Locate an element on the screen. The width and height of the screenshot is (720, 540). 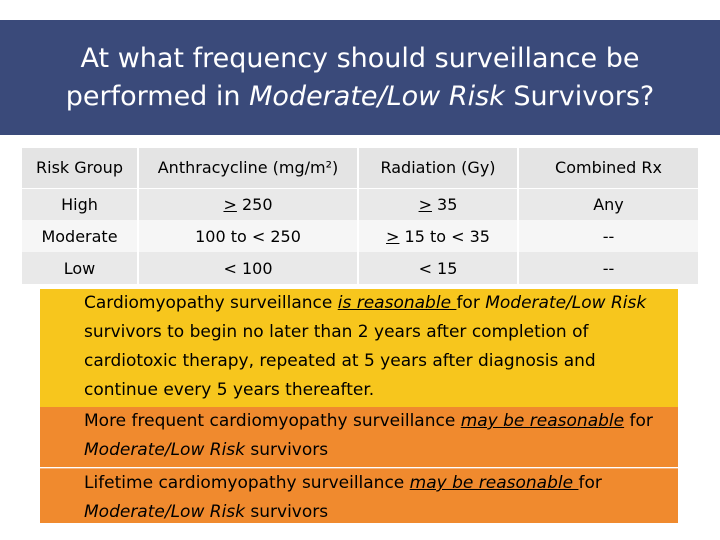
cell-risk-group: Moderate is located at coordinates (80, 236).